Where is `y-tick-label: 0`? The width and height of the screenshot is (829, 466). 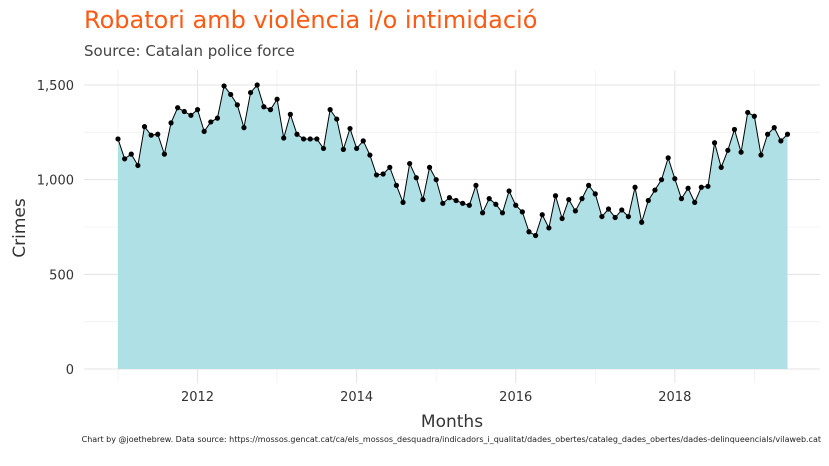
y-tick-label: 0 is located at coordinates (70, 370).